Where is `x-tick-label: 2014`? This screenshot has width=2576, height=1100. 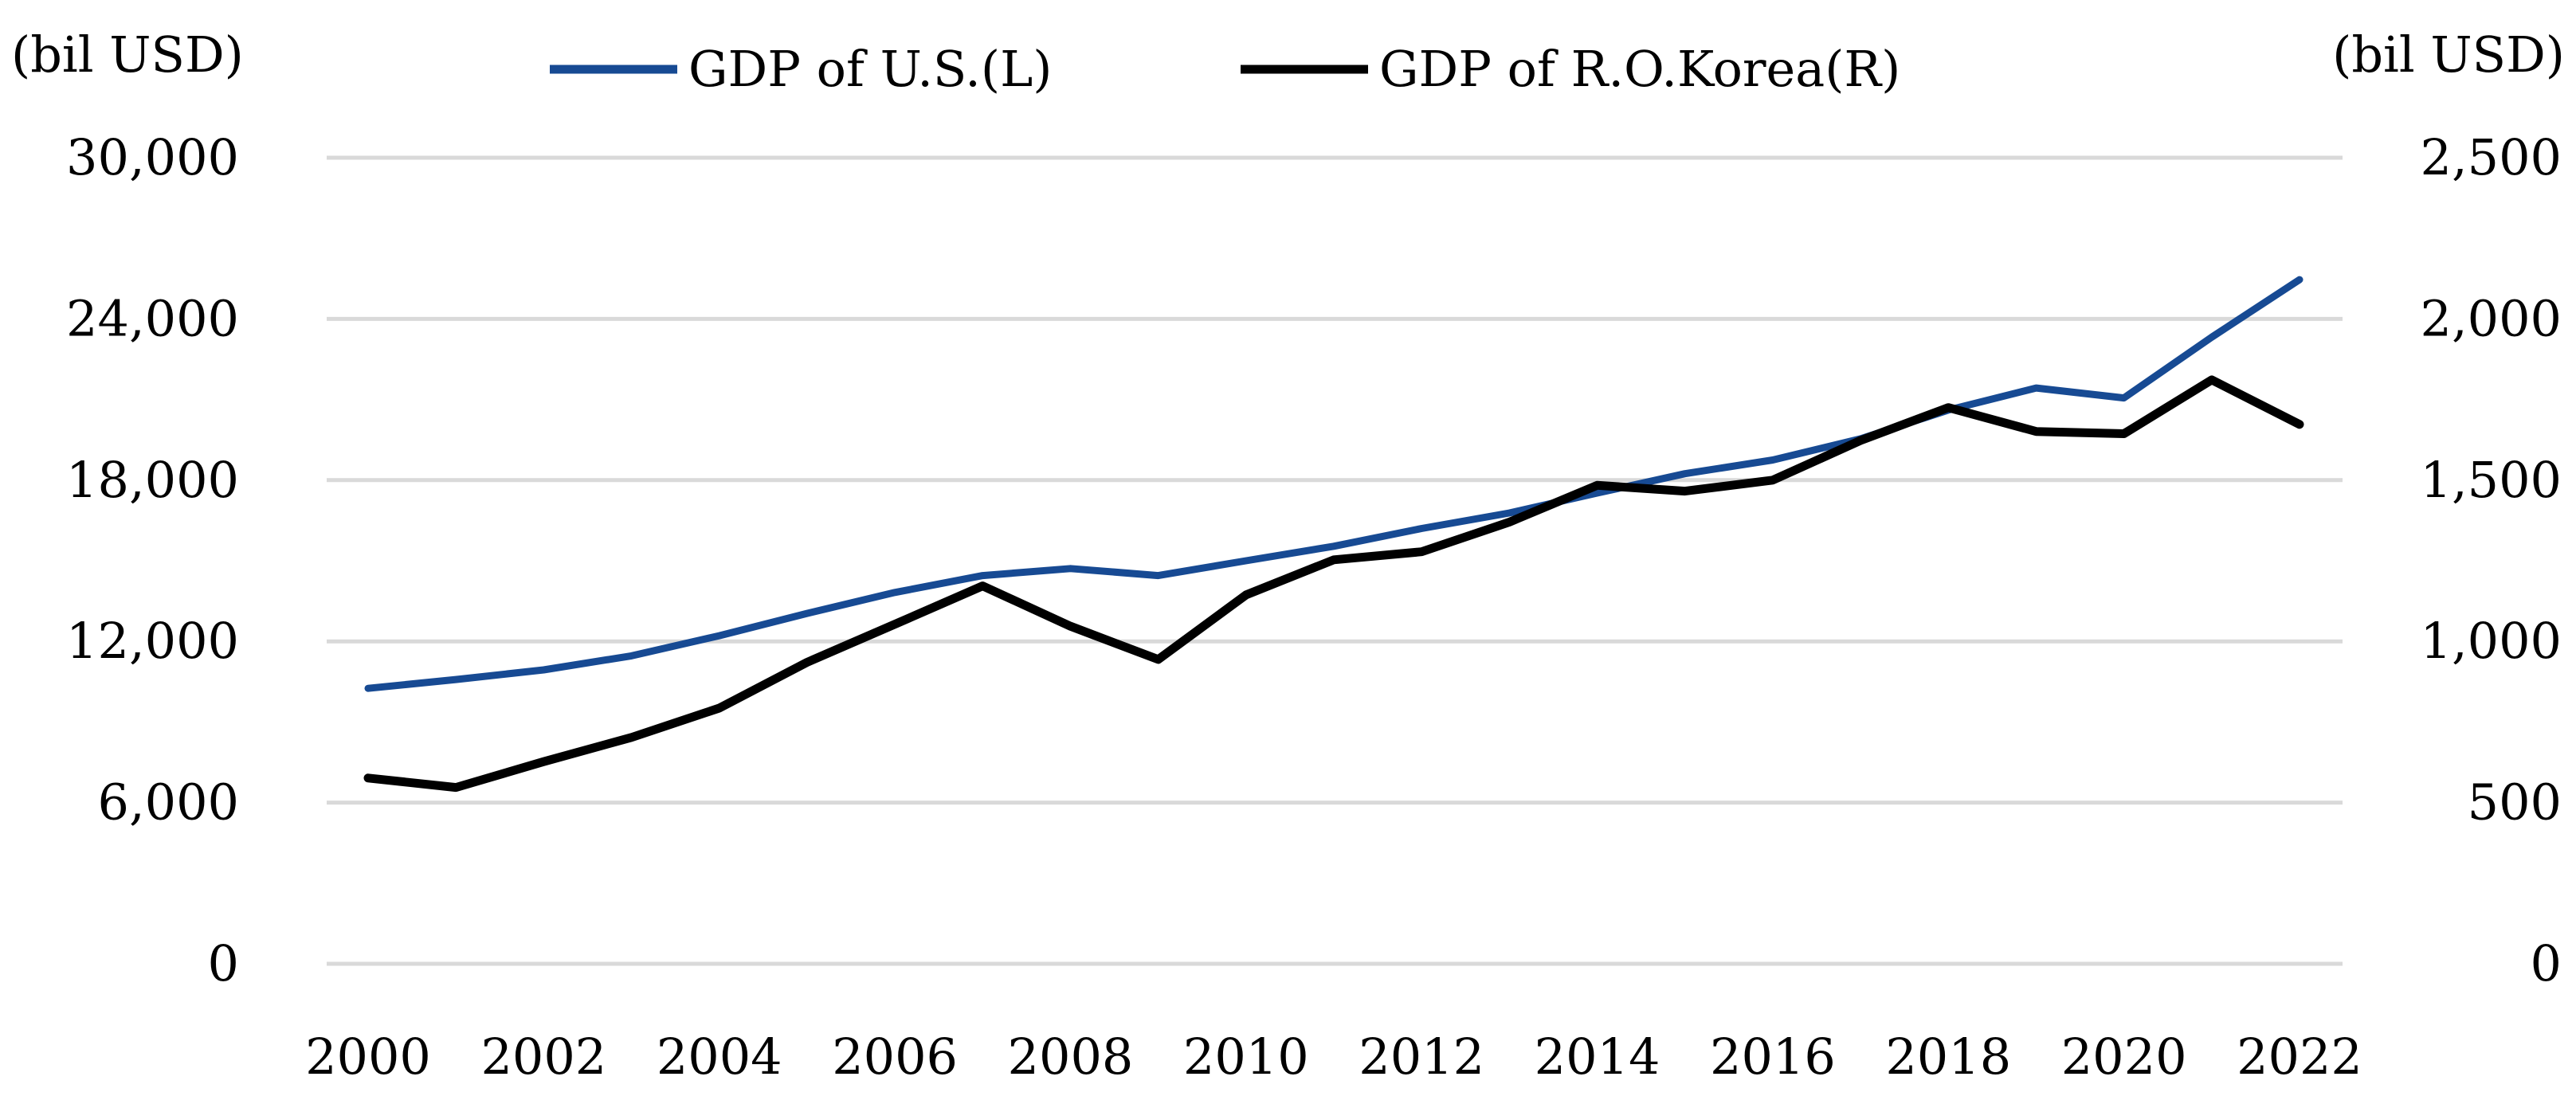 x-tick-label: 2014 is located at coordinates (1597, 1057).